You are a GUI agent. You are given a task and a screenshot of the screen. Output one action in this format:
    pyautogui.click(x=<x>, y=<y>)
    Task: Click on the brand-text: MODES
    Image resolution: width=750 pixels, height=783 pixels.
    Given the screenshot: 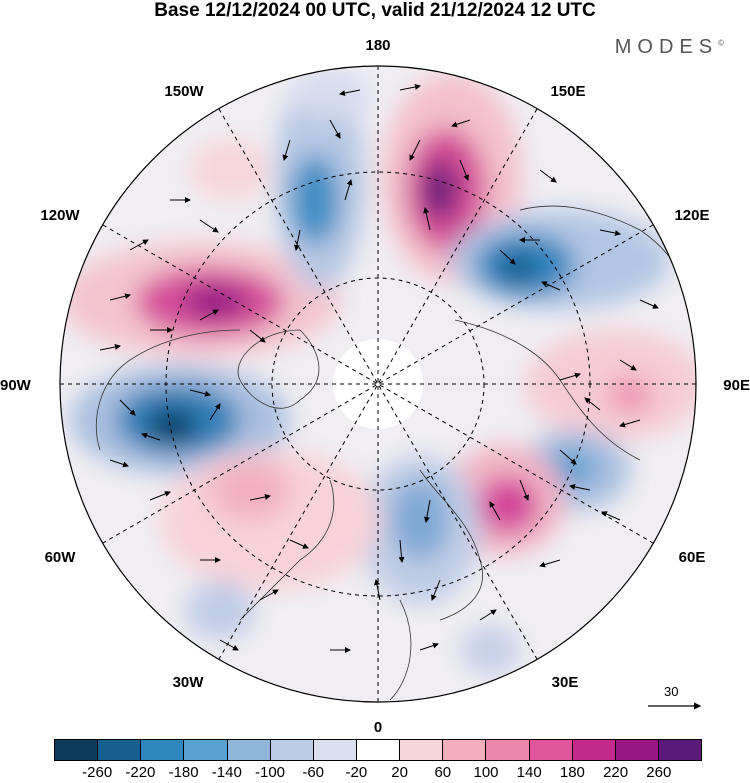 What is the action you would take?
    pyautogui.click(x=666, y=47)
    